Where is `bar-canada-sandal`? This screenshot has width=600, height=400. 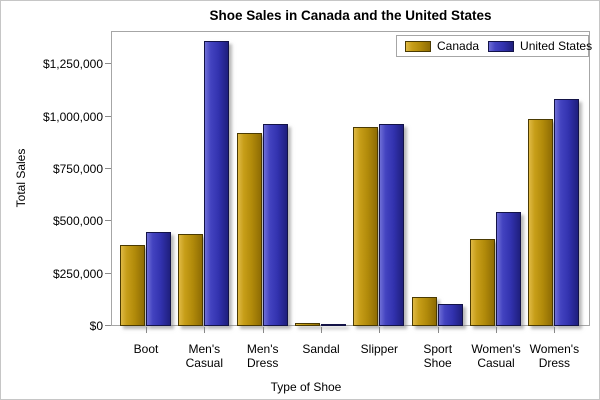
bar-canada-sandal is located at coordinates (308, 324).